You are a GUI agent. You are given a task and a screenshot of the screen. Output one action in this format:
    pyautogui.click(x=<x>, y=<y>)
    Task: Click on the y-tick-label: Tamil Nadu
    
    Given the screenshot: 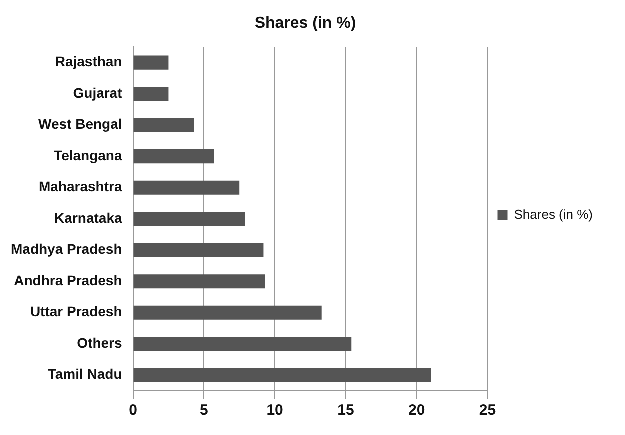 What is the action you would take?
    pyautogui.click(x=85, y=374)
    